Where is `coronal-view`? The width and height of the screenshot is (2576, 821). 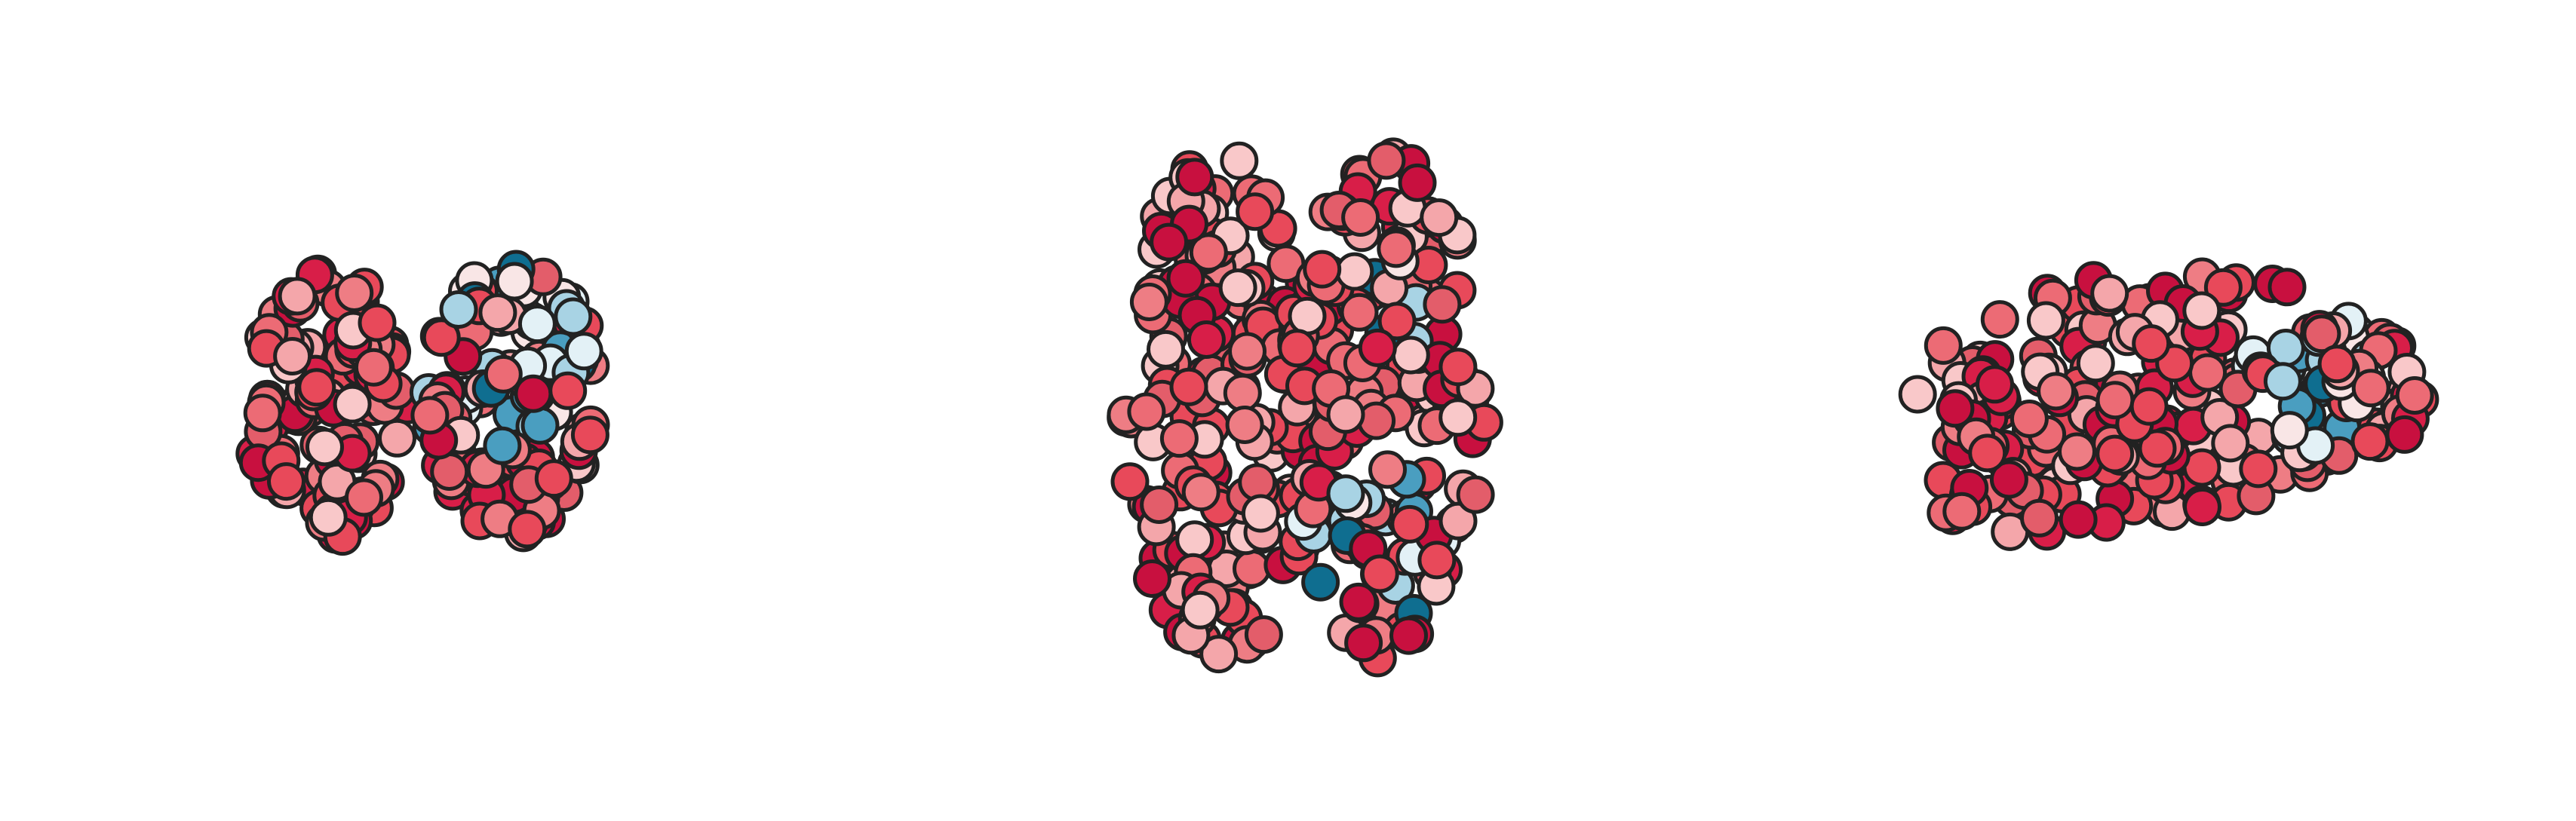 coronal-view is located at coordinates (422, 403).